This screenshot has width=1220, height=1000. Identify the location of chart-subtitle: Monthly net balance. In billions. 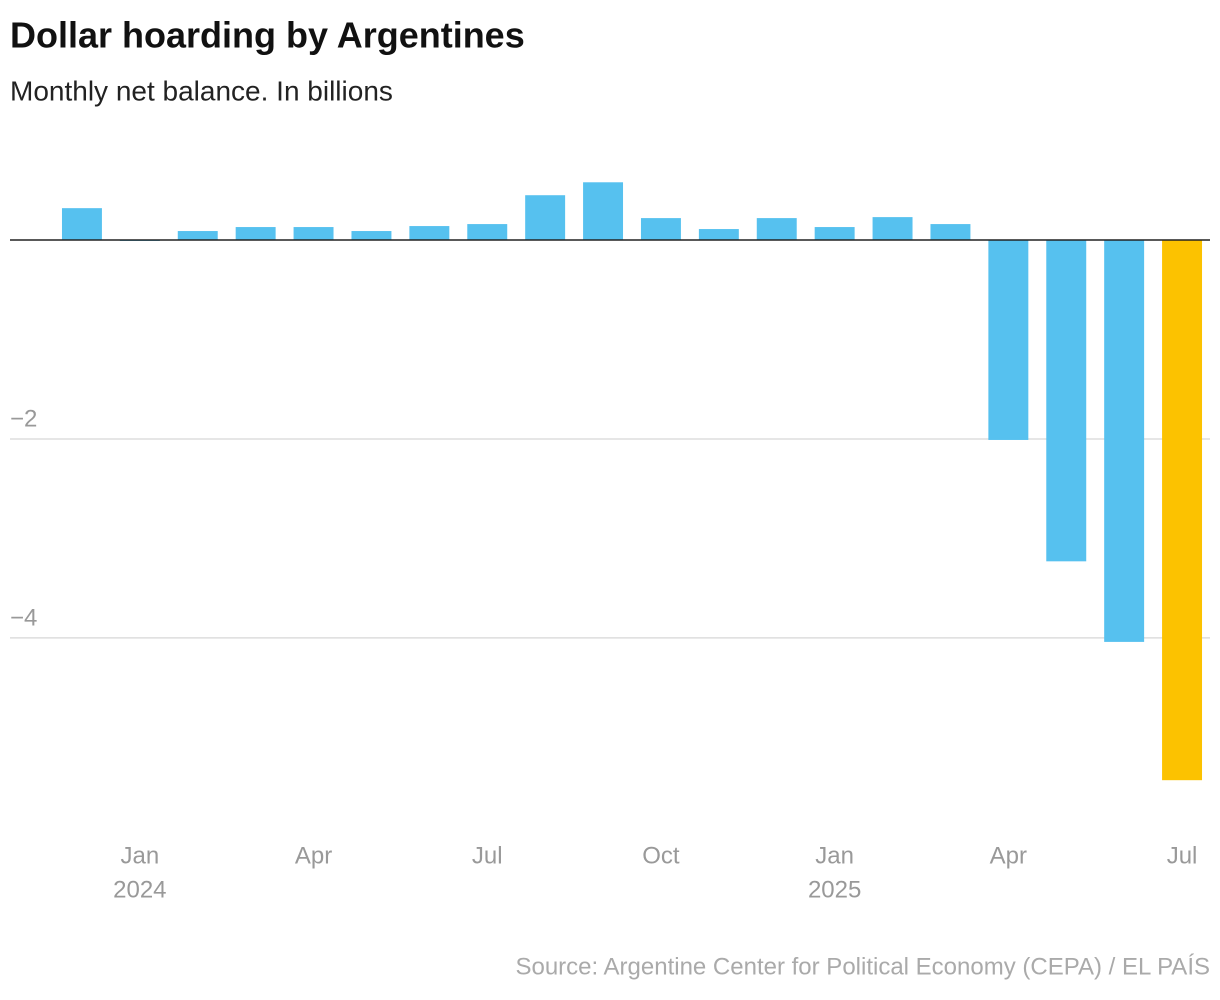
(201, 90).